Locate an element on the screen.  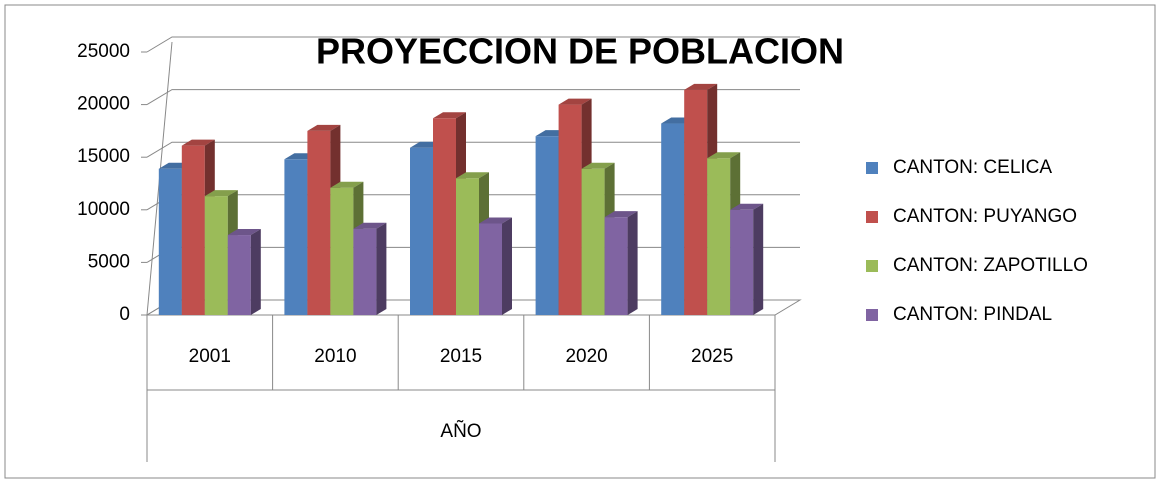
legend-label: CANTON: PUYANGO is located at coordinates (985, 216).